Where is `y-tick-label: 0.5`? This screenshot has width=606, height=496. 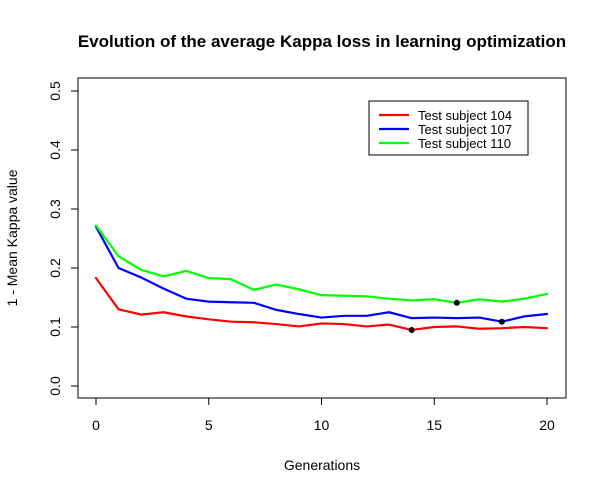
y-tick-label: 0.5 is located at coordinates (55, 91).